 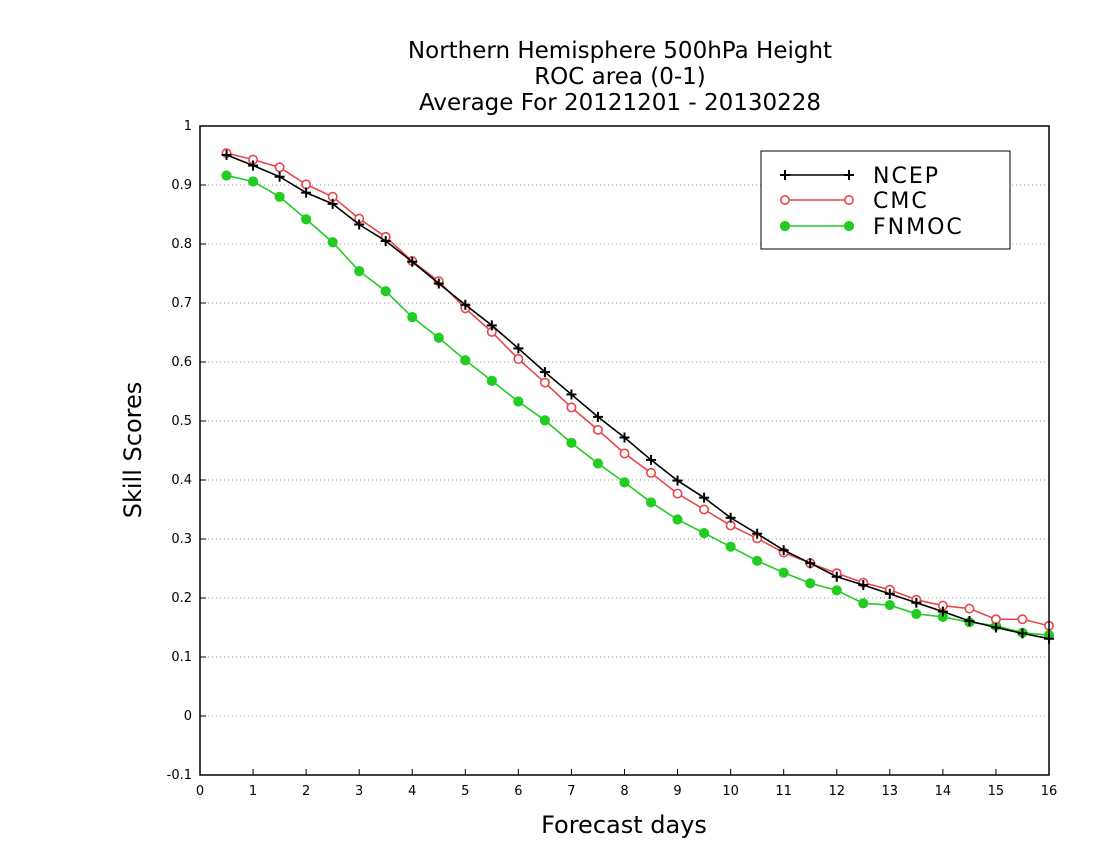 What do you see at coordinates (906, 176) in the screenshot?
I see `legend-label: NCEP` at bounding box center [906, 176].